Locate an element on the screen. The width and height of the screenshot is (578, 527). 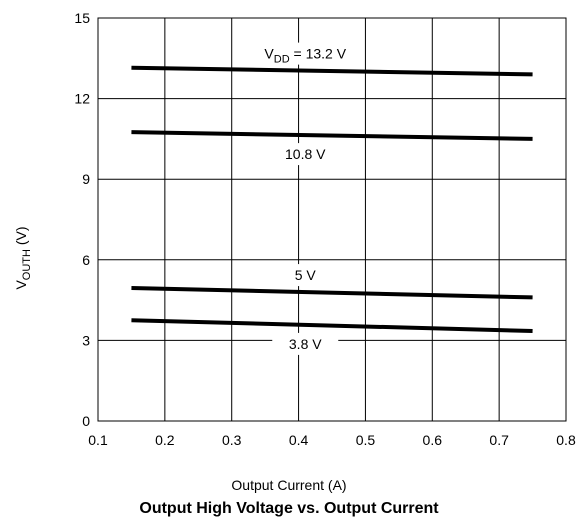
y-tick-label: 9 is located at coordinates (86, 179).